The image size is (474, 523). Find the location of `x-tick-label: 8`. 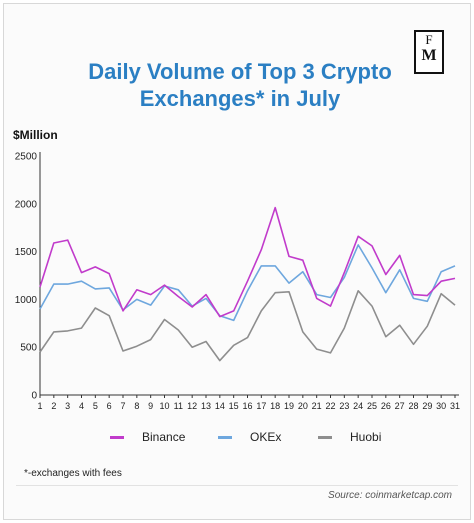

x-tick-label: 8 is located at coordinates (136, 406).